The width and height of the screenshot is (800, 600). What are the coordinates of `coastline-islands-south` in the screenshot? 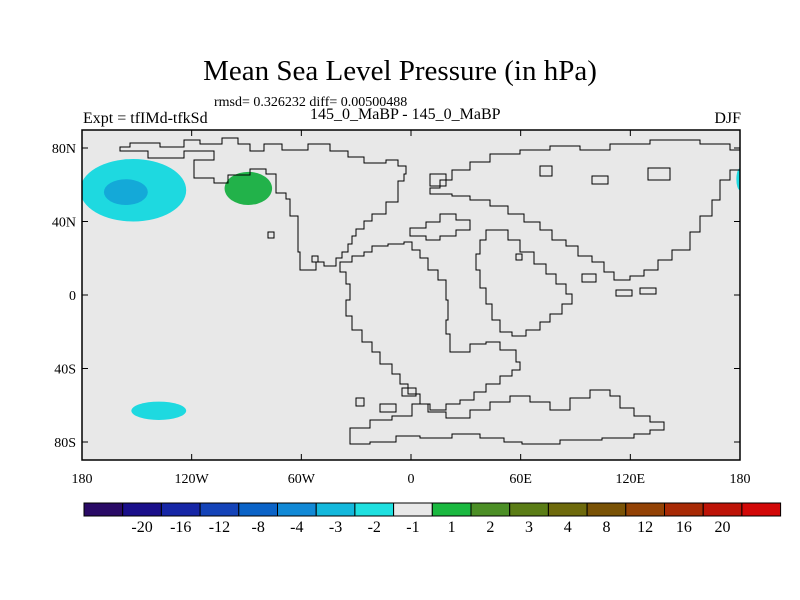 It's located at (462, 322).